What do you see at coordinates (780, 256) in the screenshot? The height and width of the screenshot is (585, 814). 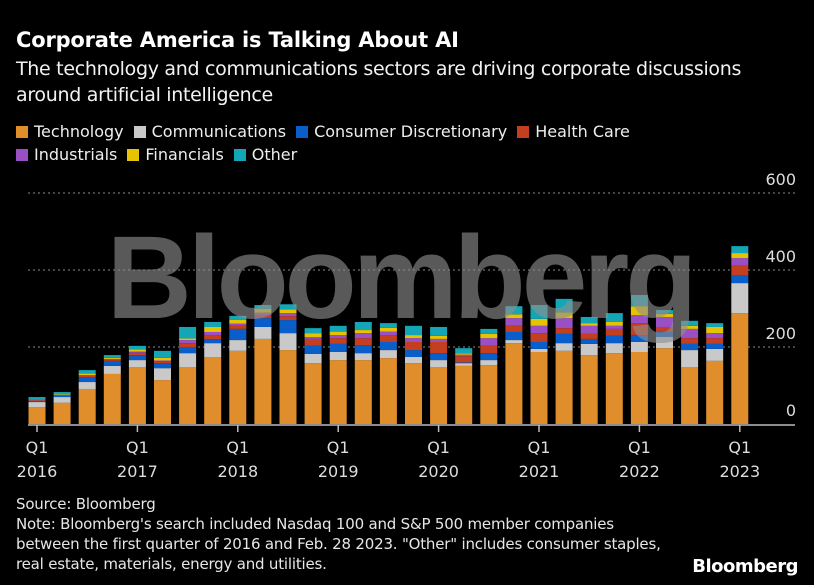 I see `y-tick-label: 400` at bounding box center [780, 256].